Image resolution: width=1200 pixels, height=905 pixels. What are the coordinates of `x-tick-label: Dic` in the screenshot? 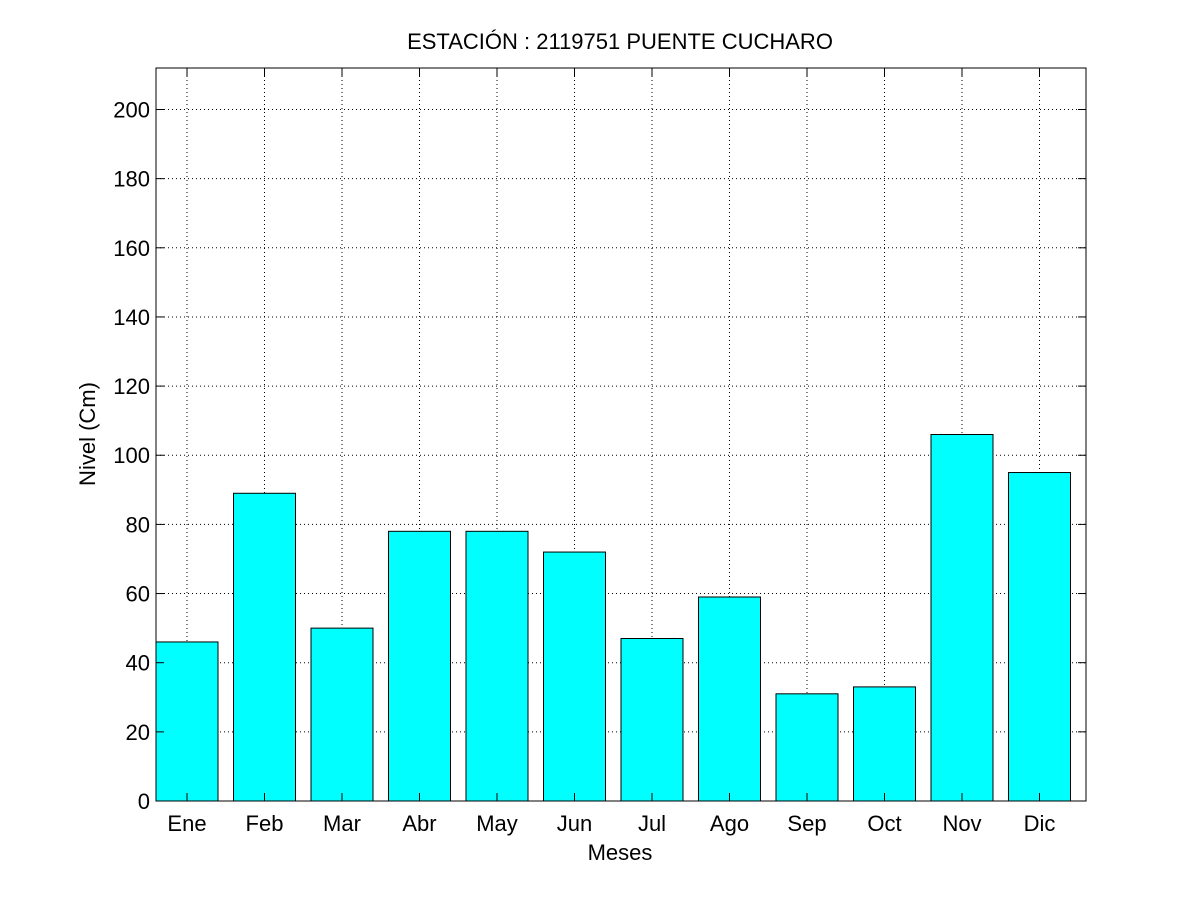 It's located at (1040, 823).